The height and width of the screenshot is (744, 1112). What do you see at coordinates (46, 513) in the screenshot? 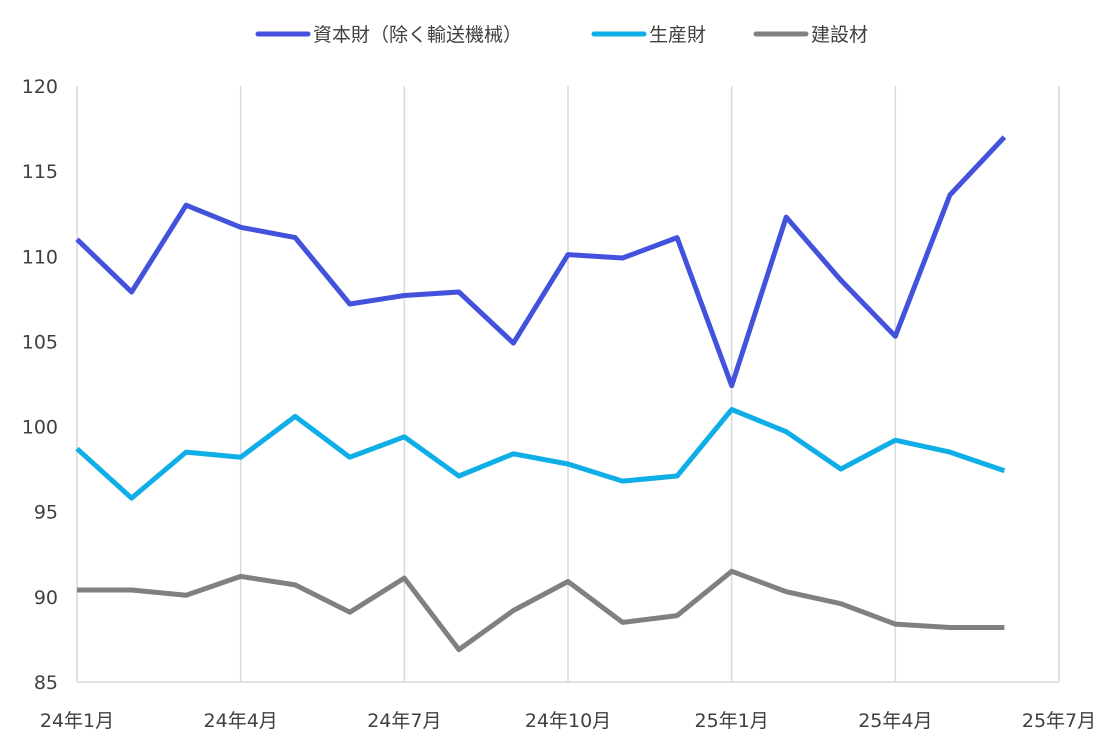
I see `y-tick-label: 95` at bounding box center [46, 513].